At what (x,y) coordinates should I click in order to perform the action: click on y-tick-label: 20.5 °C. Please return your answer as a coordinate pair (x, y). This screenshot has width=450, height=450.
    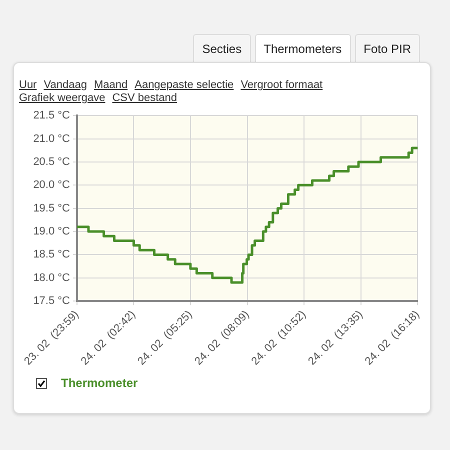
    Looking at the image, I should click on (51, 162).